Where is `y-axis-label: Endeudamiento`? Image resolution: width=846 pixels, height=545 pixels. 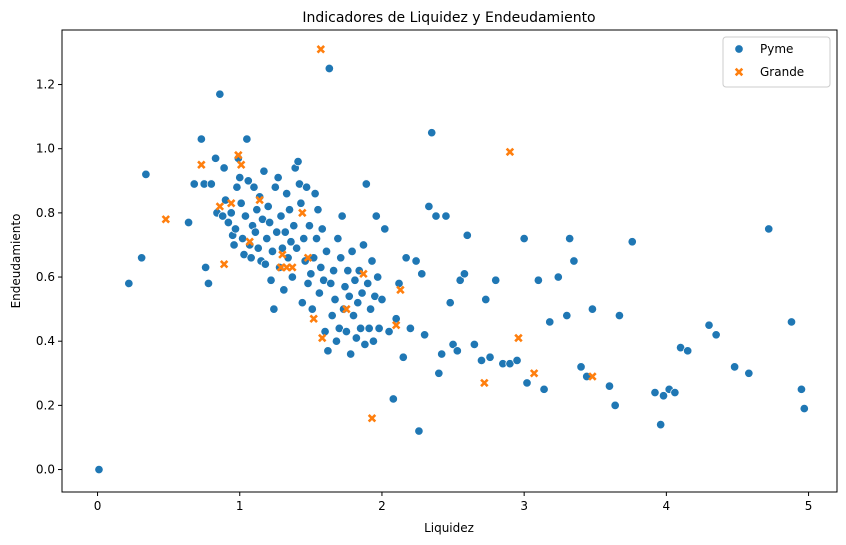 y-axis-label: Endeudamiento is located at coordinates (16, 261).